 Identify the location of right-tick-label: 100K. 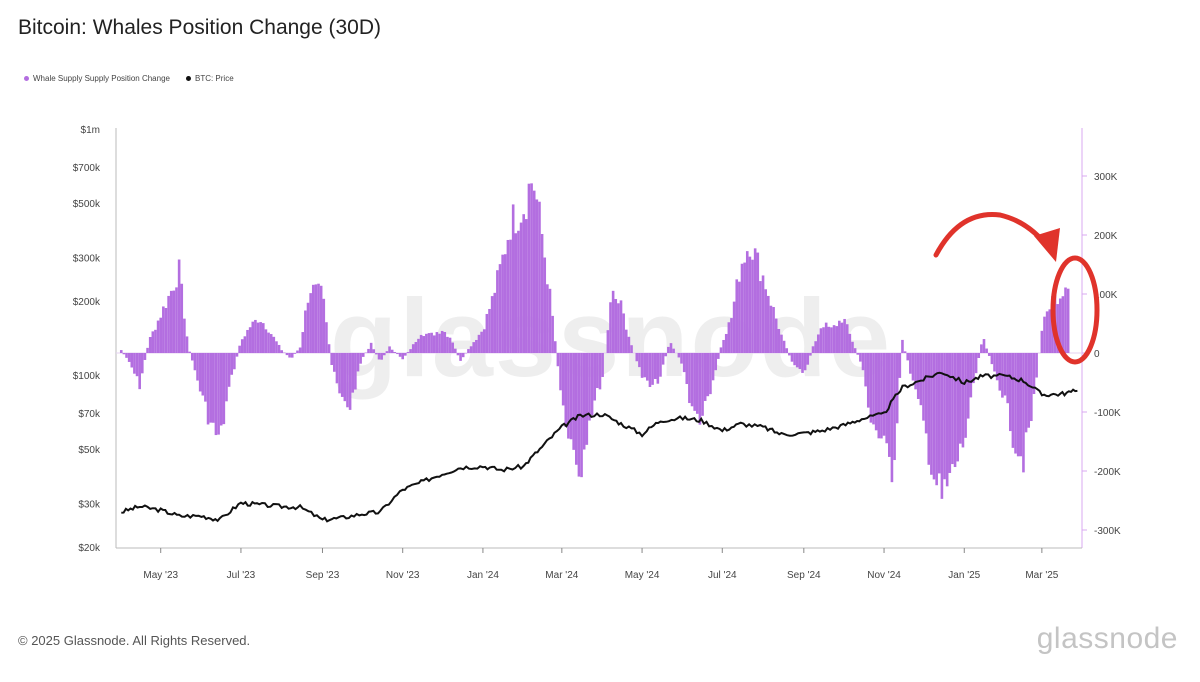
(1106, 295).